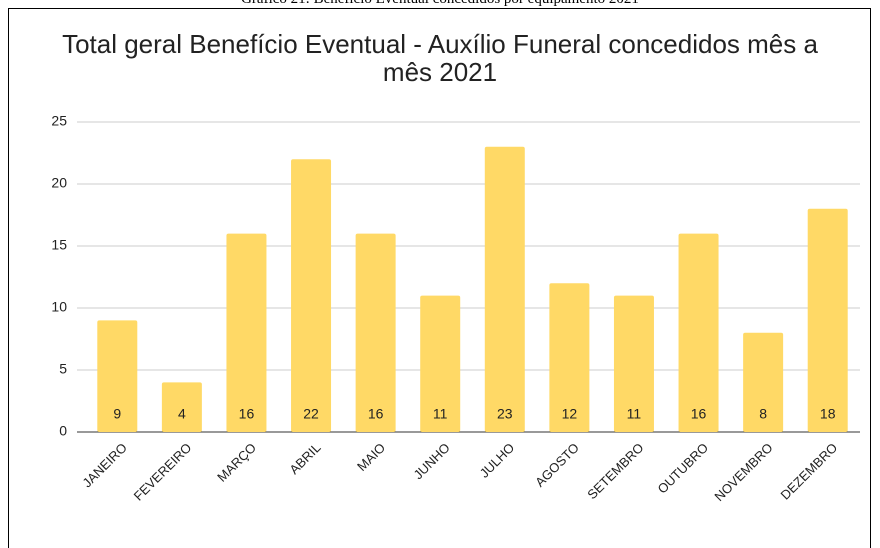  Describe the element at coordinates (809, 471) in the screenshot. I see `x-tick-label: DEZEMBRO` at that location.